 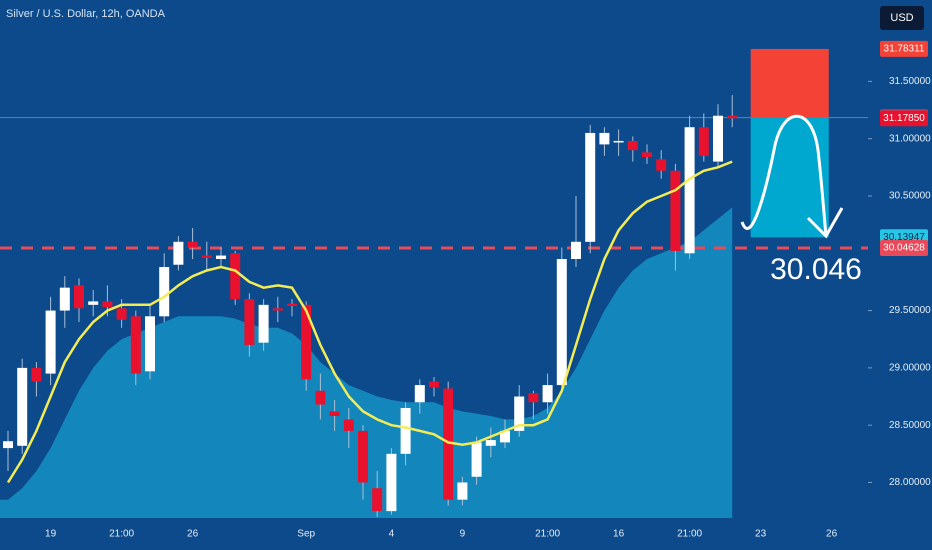 I want to click on x-tick-label: Sep, so click(x=306, y=534).